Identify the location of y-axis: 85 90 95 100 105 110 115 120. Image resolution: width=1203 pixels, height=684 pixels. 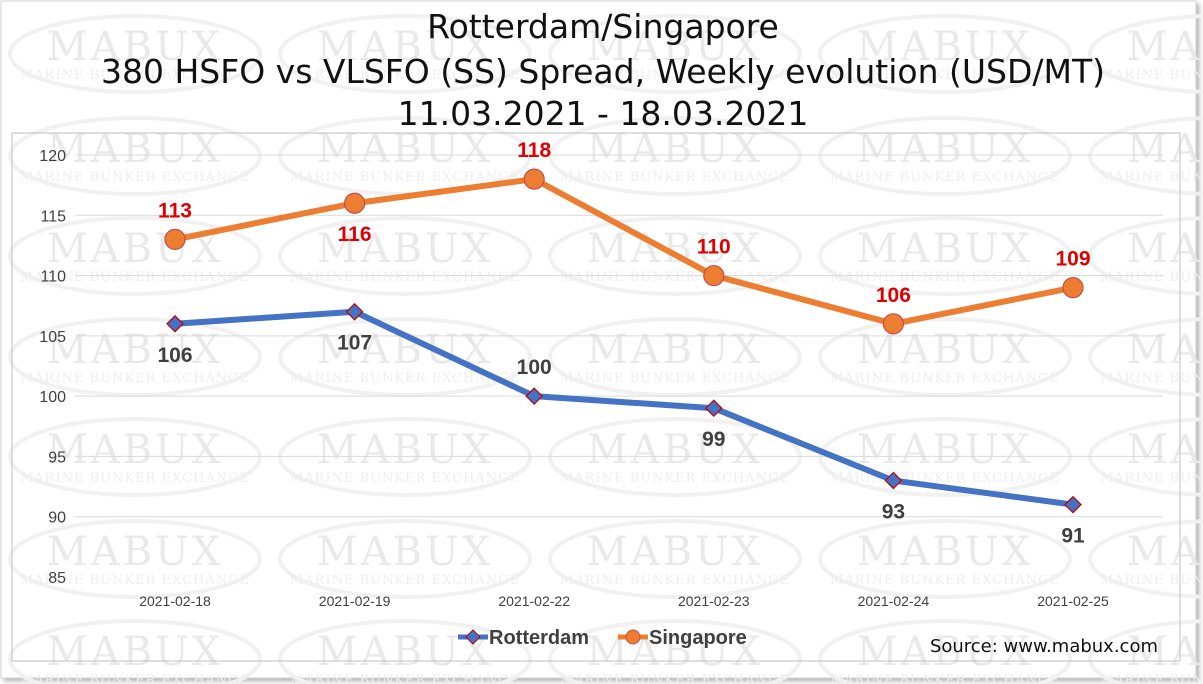
(52, 367).